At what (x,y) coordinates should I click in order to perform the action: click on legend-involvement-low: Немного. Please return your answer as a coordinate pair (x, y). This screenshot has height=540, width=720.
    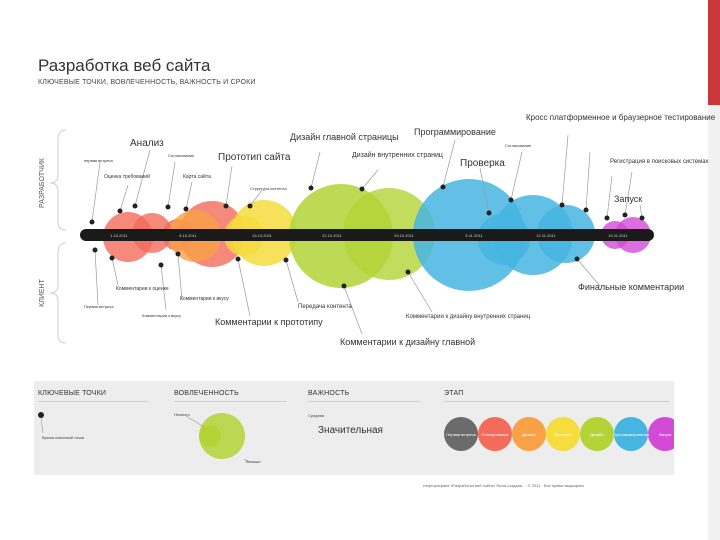
    Looking at the image, I should click on (182, 414).